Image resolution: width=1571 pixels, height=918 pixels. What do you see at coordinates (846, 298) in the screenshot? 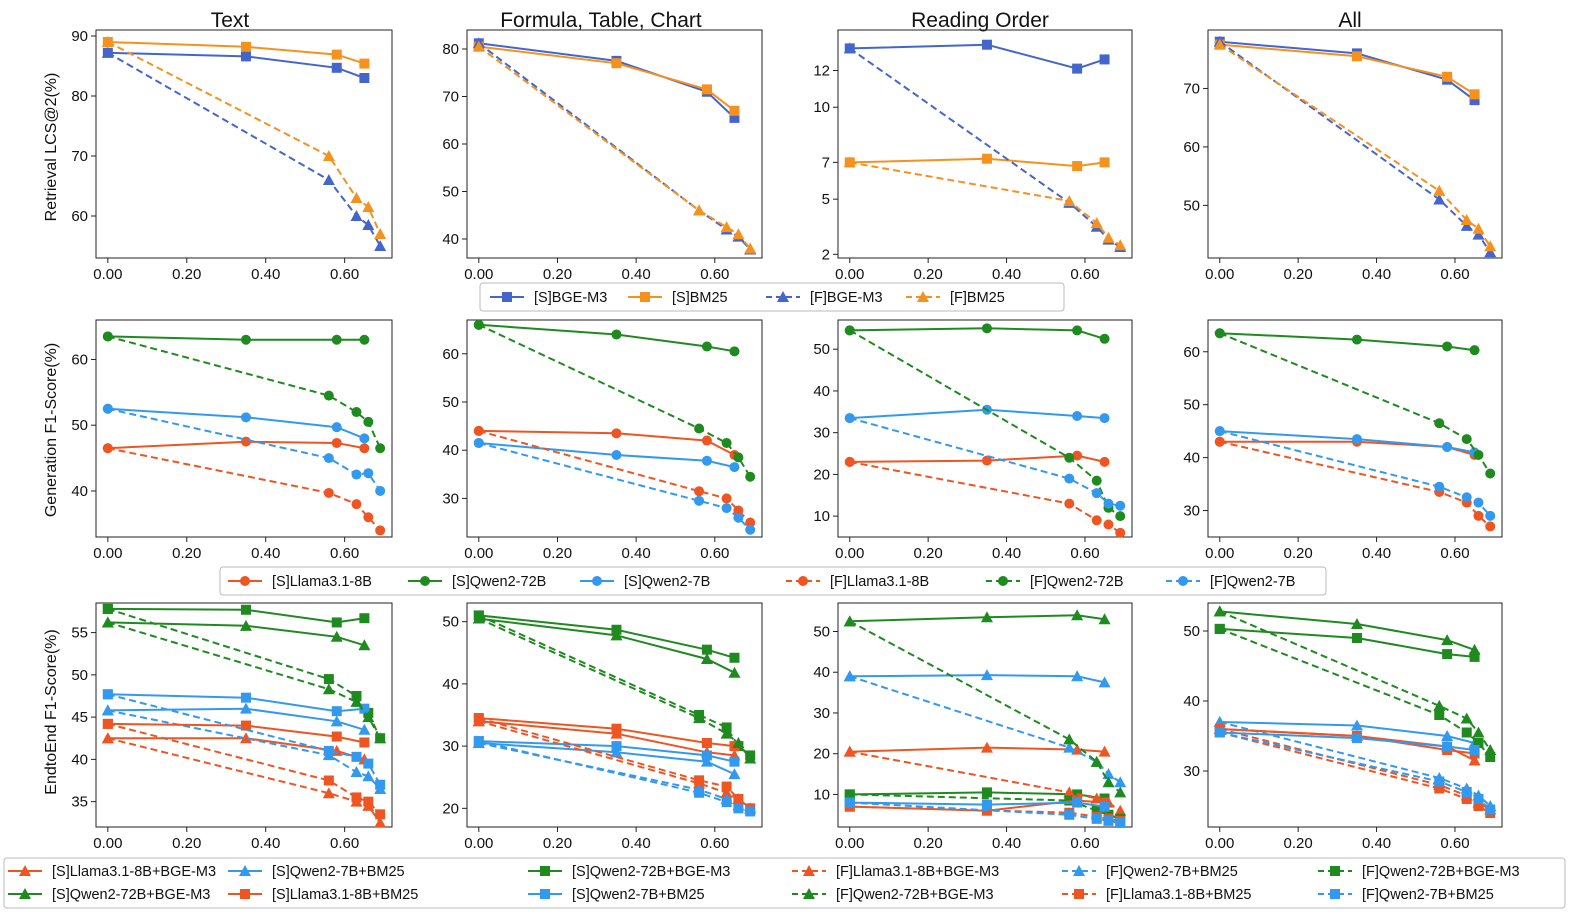
I see `legend-label: [F]BGE-M3` at bounding box center [846, 298].